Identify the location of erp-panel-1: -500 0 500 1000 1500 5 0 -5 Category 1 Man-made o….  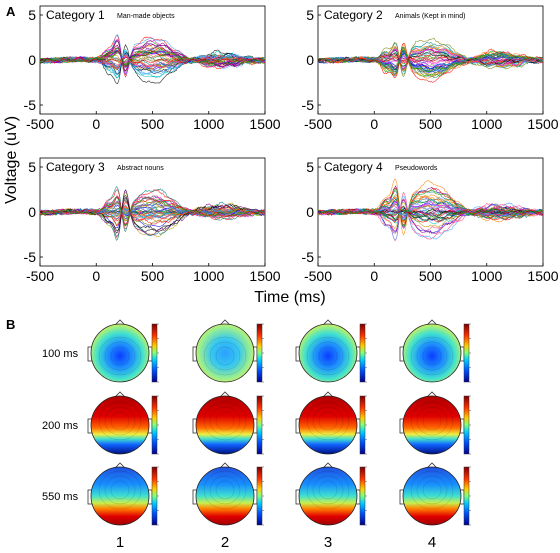
(152, 68).